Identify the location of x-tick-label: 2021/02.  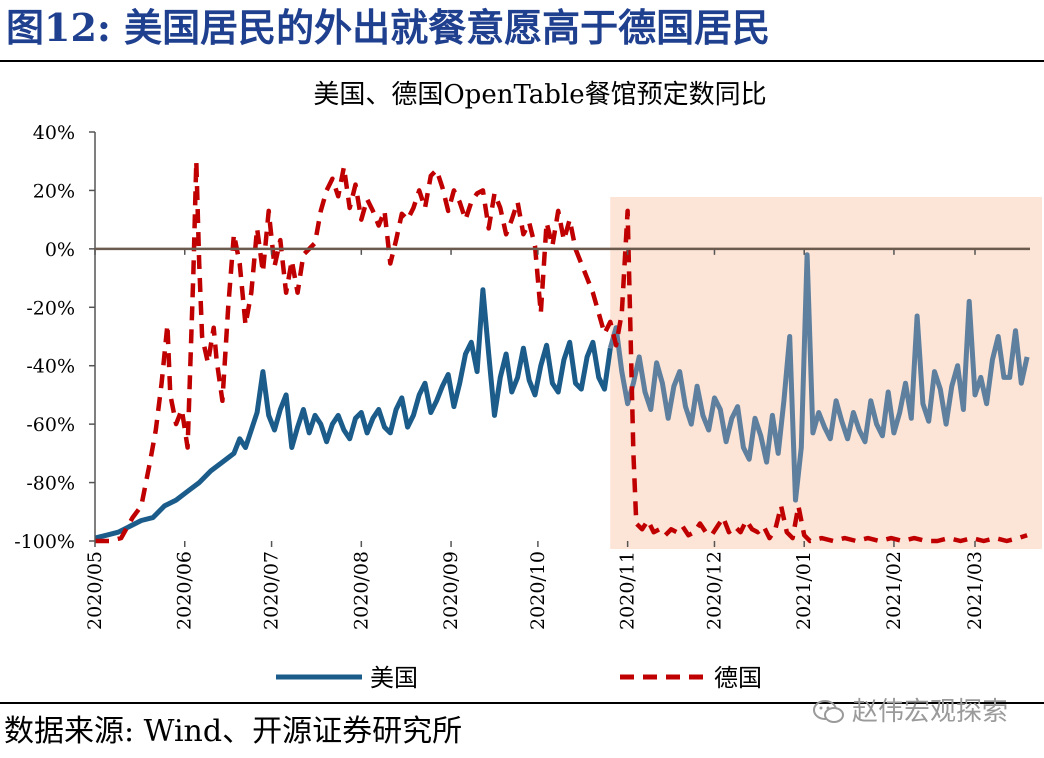
(894, 590).